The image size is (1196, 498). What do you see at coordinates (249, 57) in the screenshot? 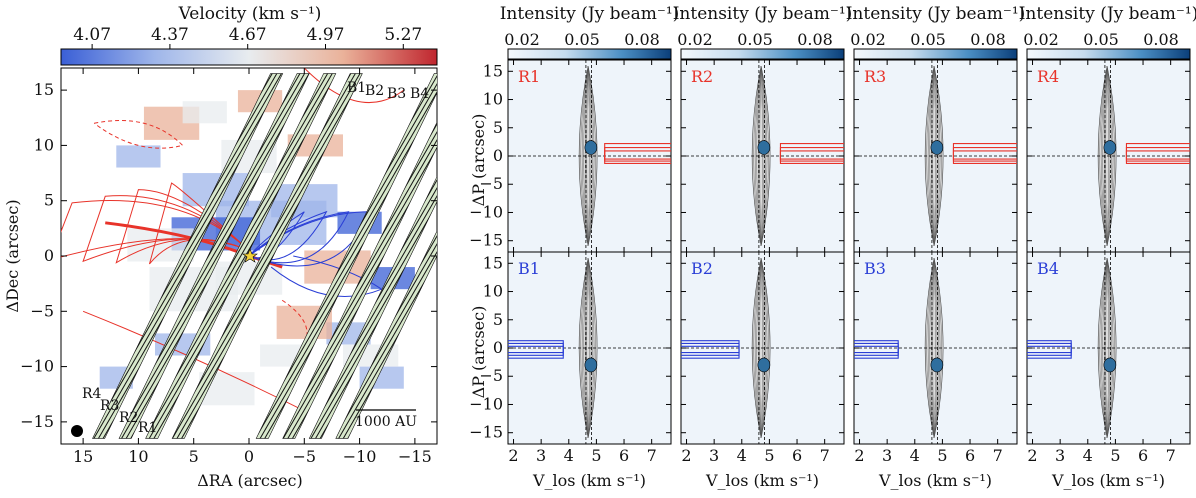
I see `velocity-colorbar` at bounding box center [249, 57].